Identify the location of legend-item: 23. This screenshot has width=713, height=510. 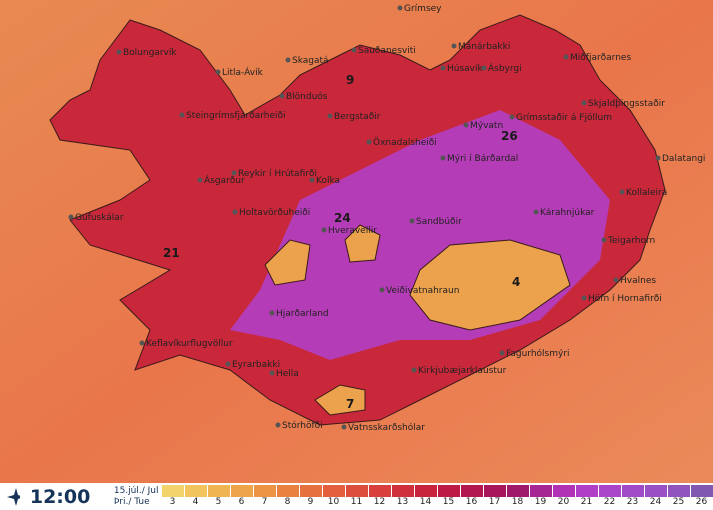
(632, 496).